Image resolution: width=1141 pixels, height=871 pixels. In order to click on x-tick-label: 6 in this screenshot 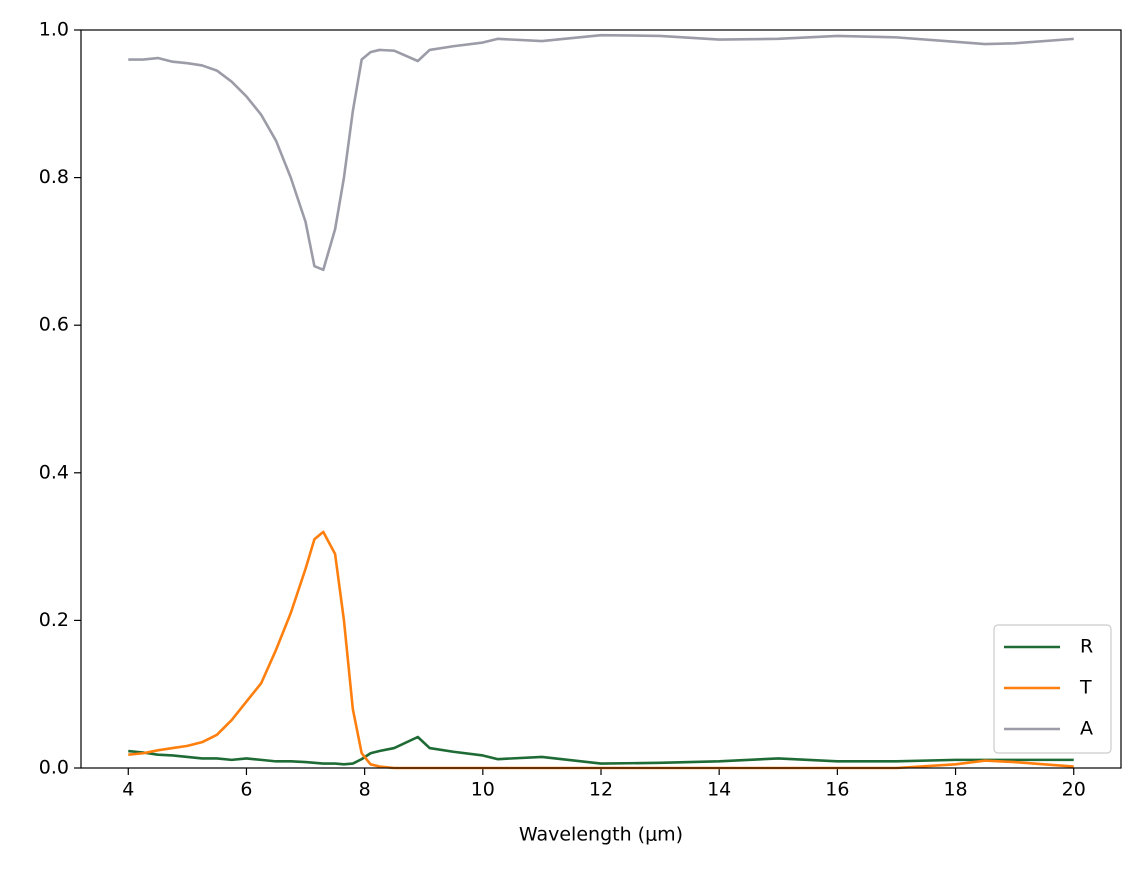, I will do `click(246, 790)`.